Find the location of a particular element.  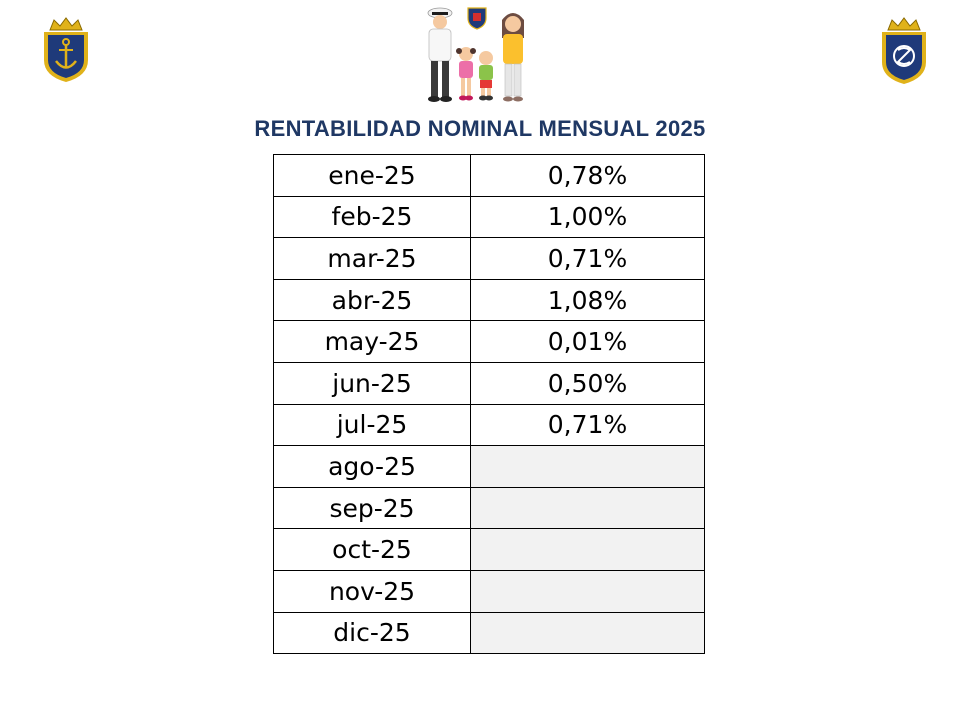

month-cell: ene-25 is located at coordinates (372, 175).